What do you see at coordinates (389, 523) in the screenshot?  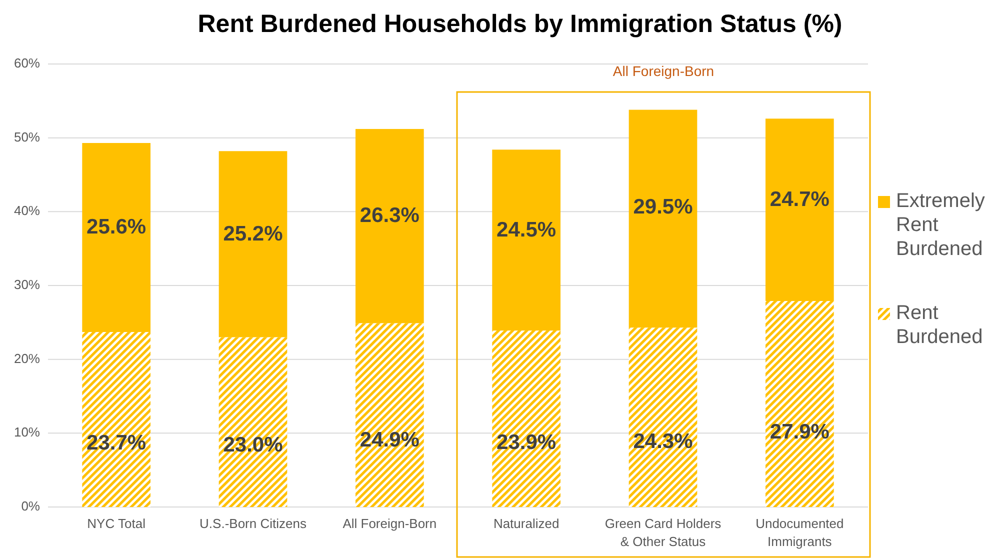 I see `x-tick-label: All Foreign-Born` at bounding box center [389, 523].